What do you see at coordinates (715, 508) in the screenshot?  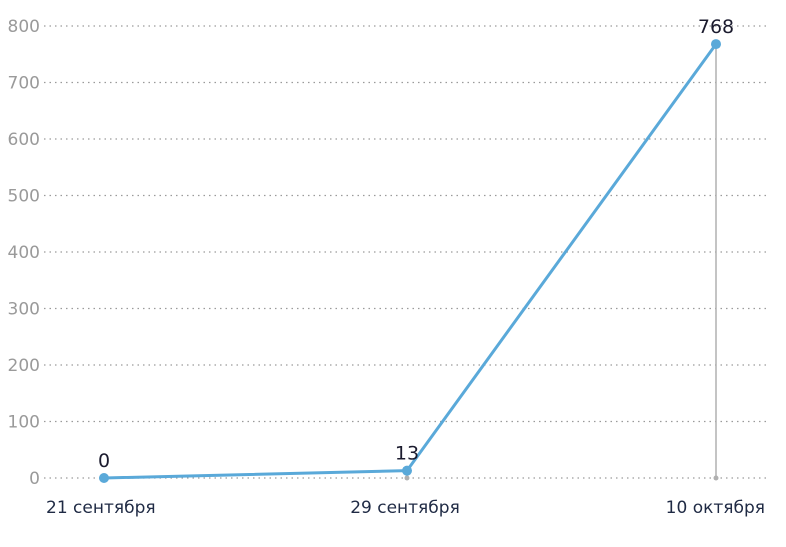 I see `x-tick-label-2: 10 октября` at bounding box center [715, 508].